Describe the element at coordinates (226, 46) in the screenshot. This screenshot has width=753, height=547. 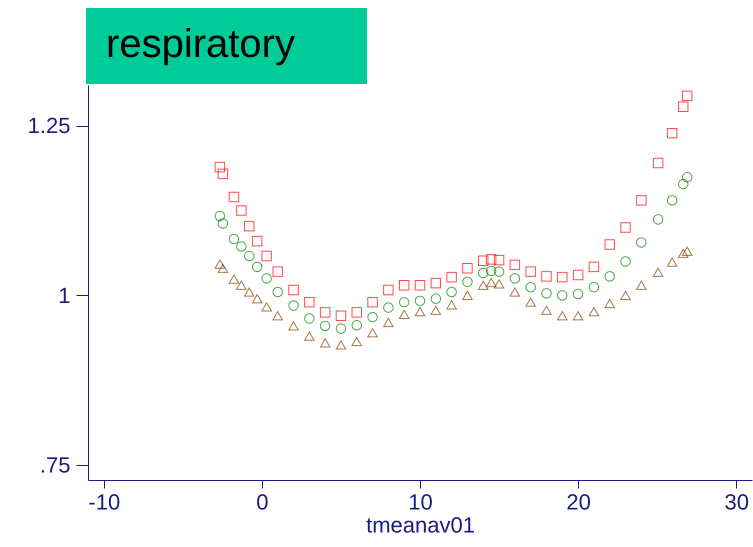
I see `chart-title: respiratory` at that location.